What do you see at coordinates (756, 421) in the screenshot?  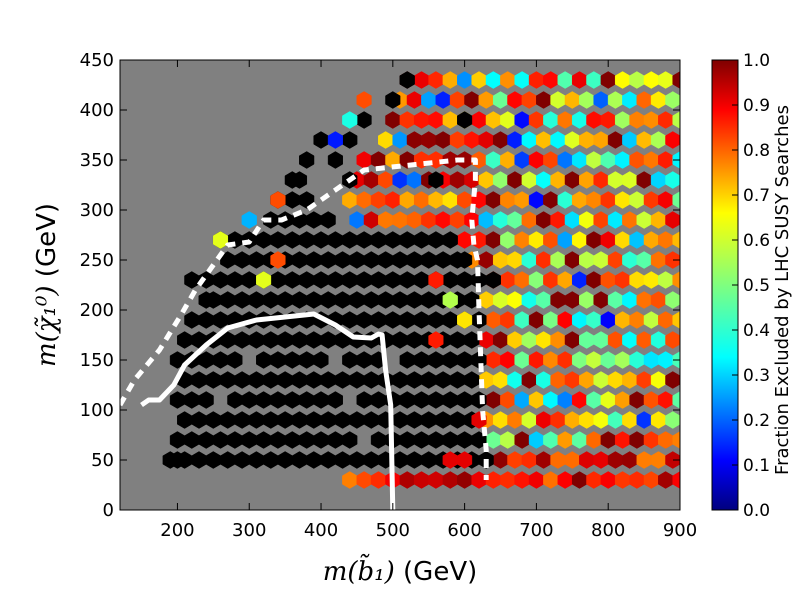 I see `colorbar-tick-label: 0.2` at bounding box center [756, 421].